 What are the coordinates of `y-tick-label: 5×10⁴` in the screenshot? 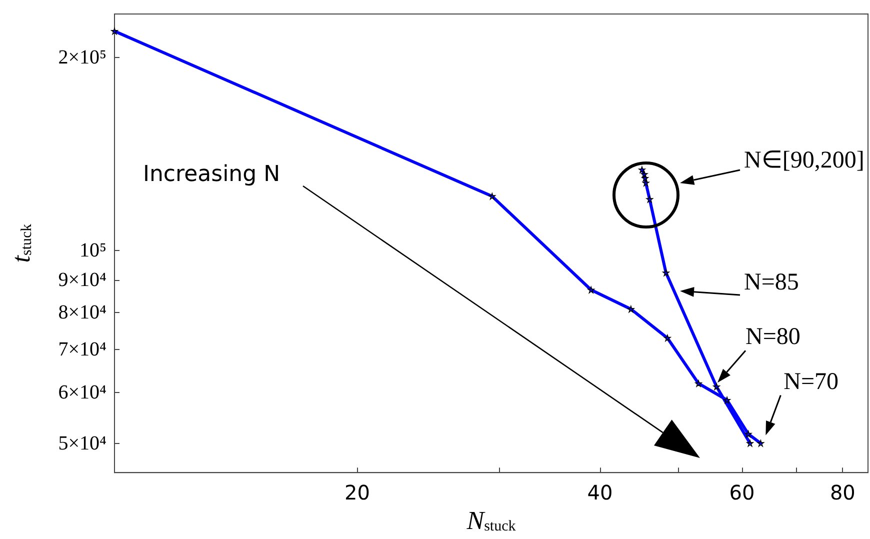 It's located at (82, 443).